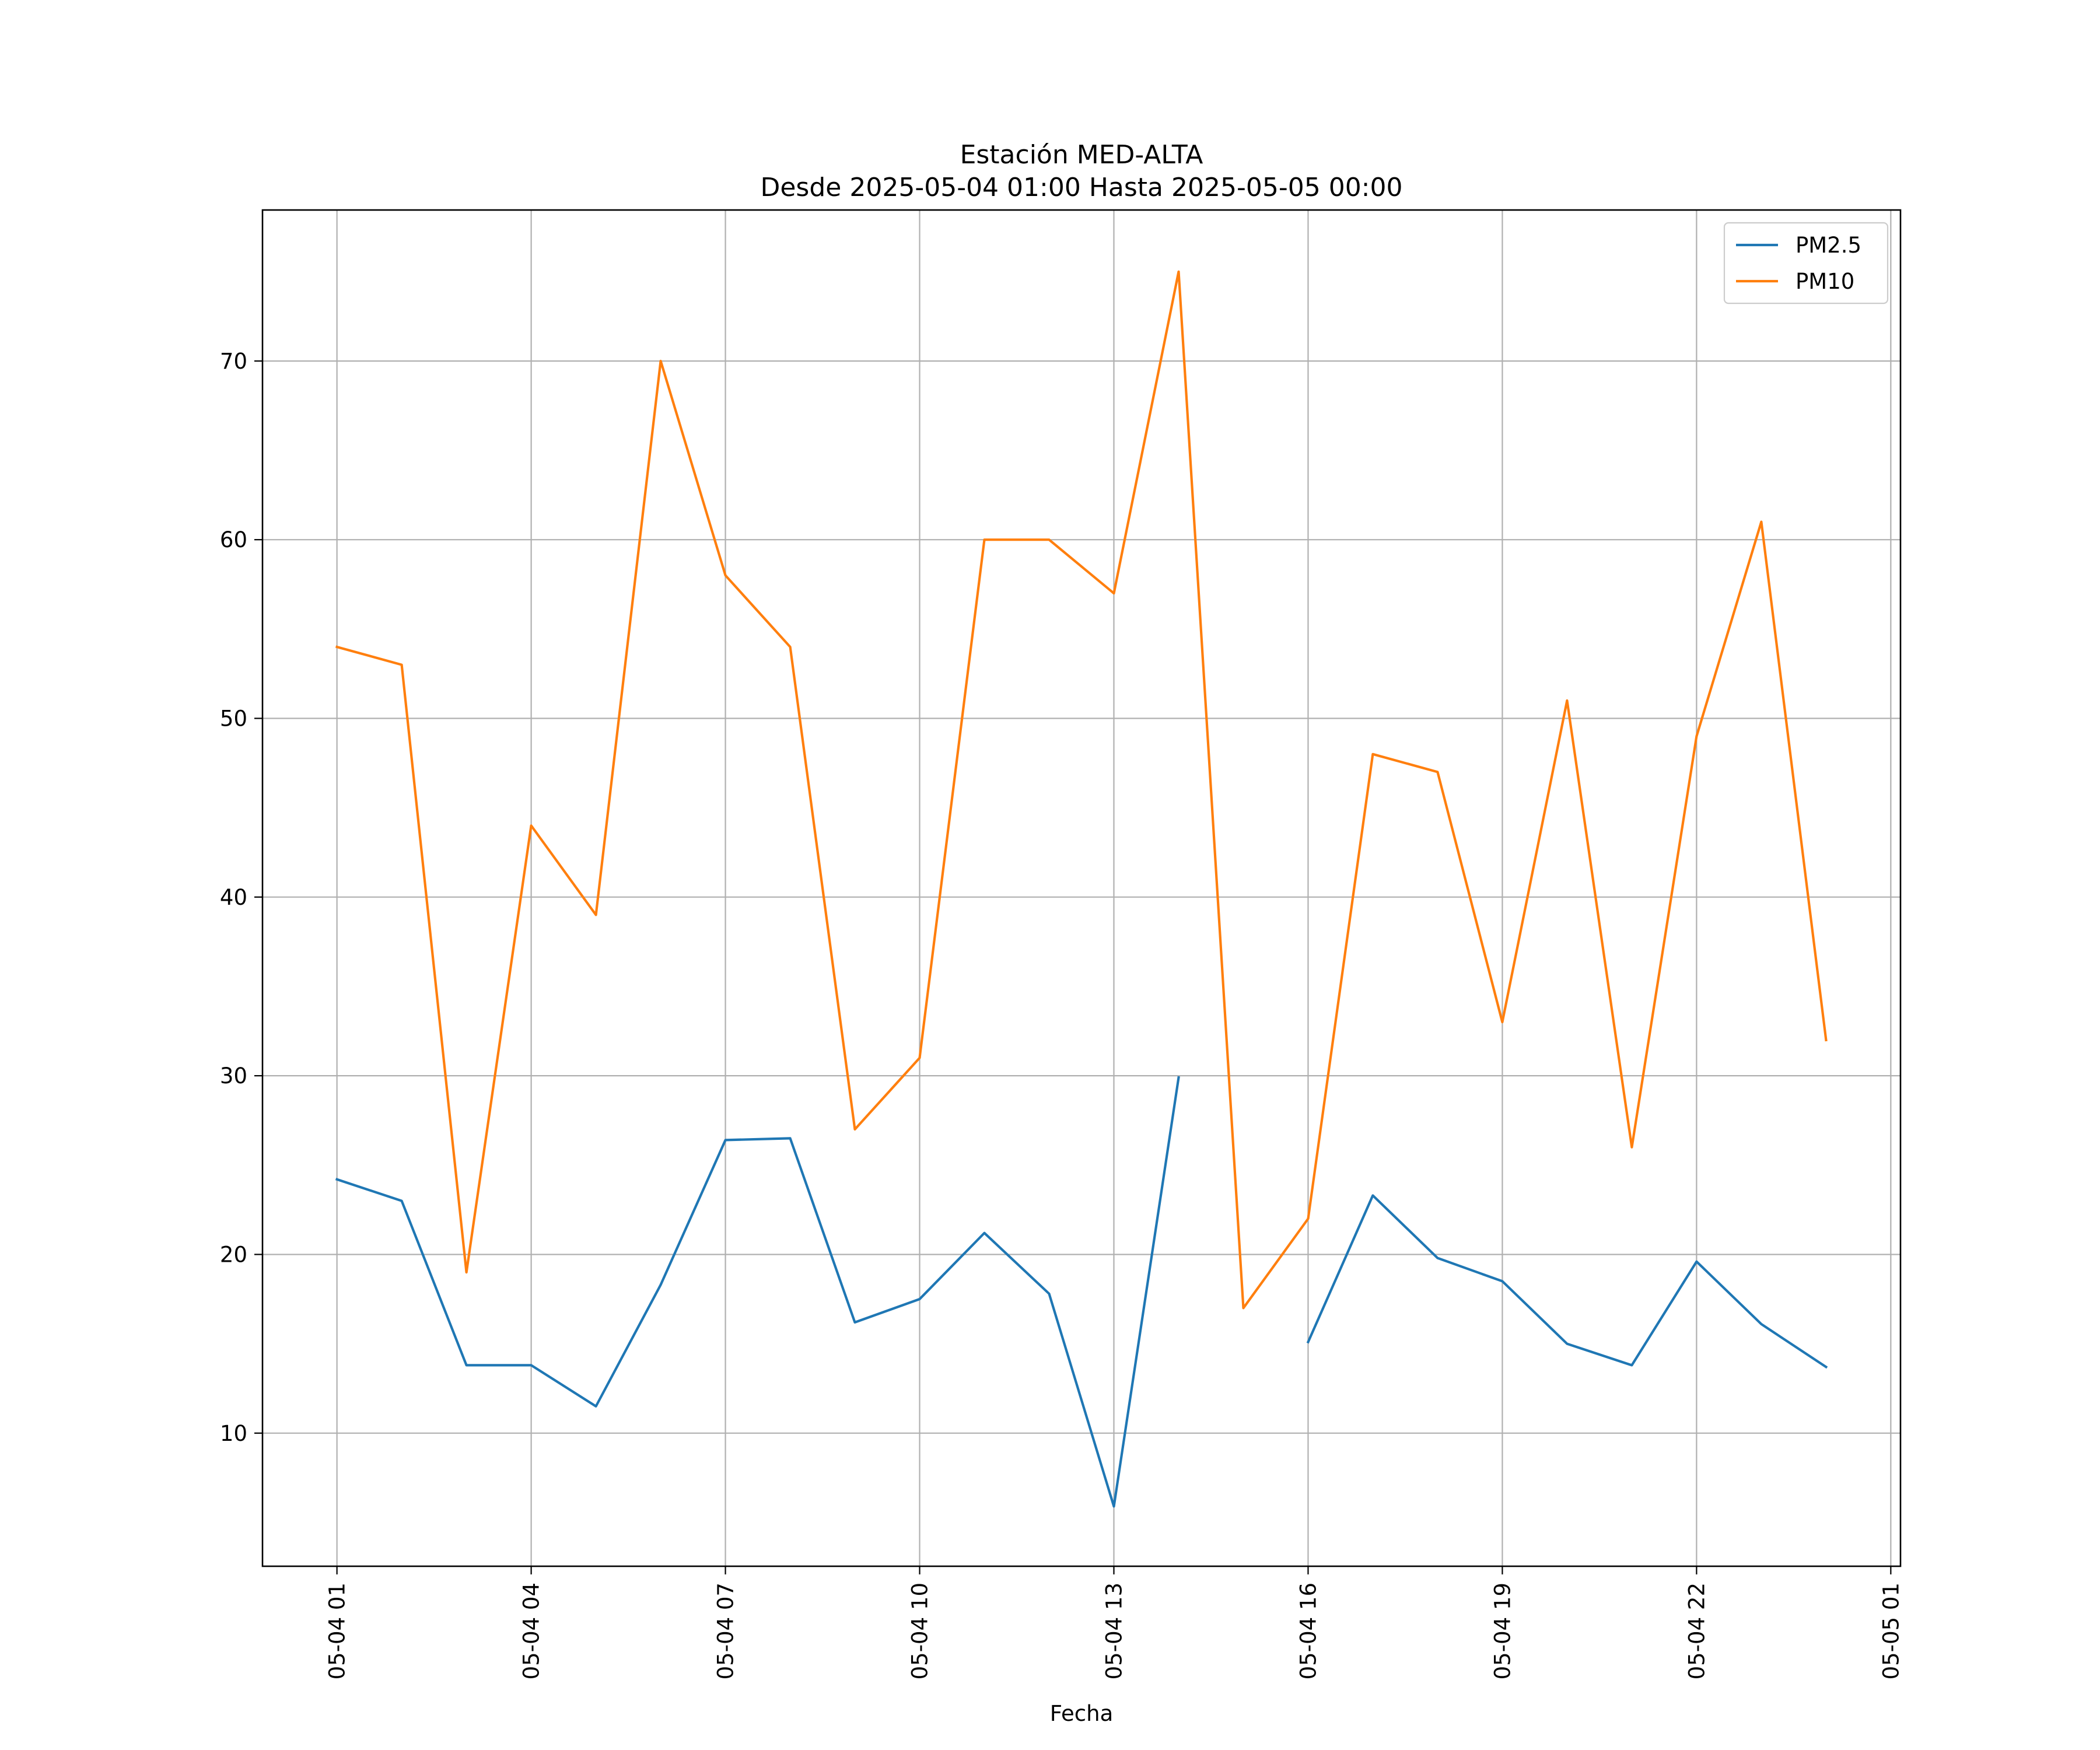 This screenshot has width=2100, height=1750. I want to click on legend-box, so click(1806, 263).